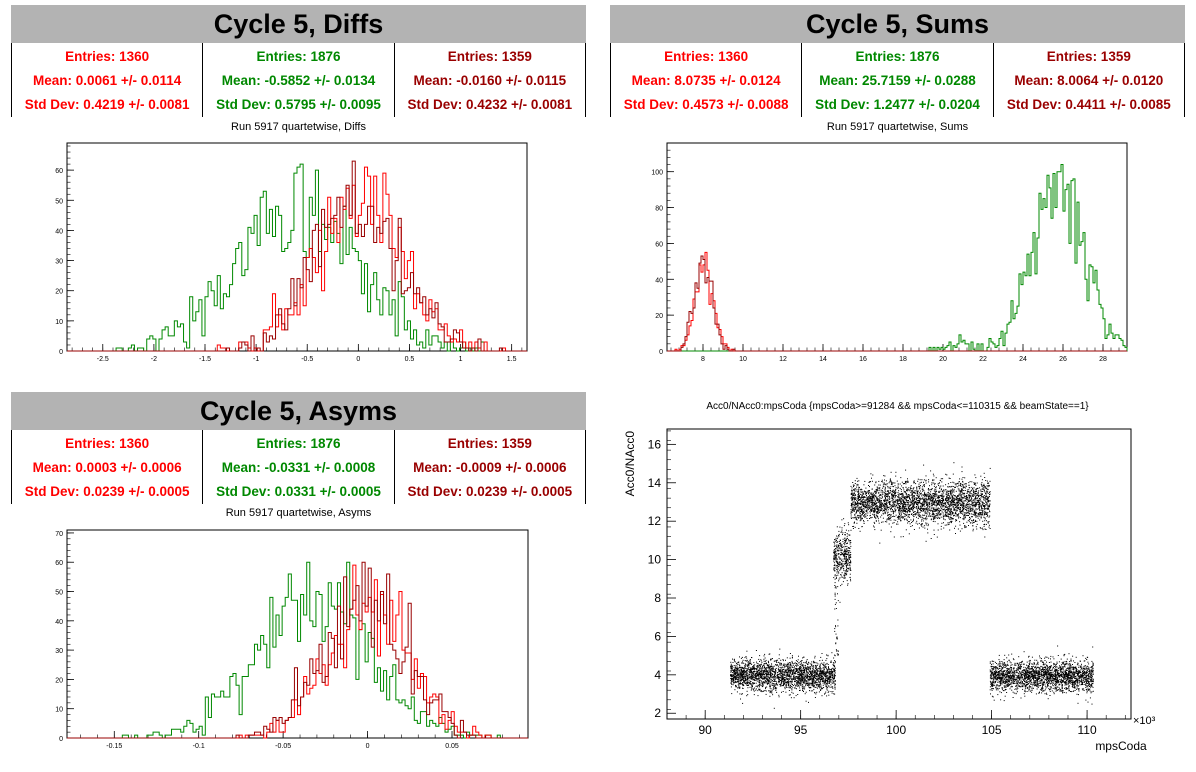 The image size is (1196, 772). What do you see at coordinates (1023, 359) in the screenshot?
I see `x-tick-label: 24` at bounding box center [1023, 359].